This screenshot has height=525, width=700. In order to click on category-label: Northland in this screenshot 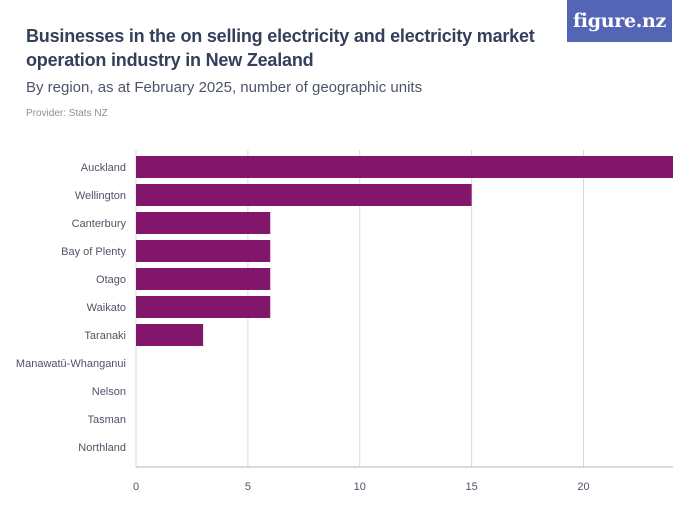, I will do `click(102, 448)`.